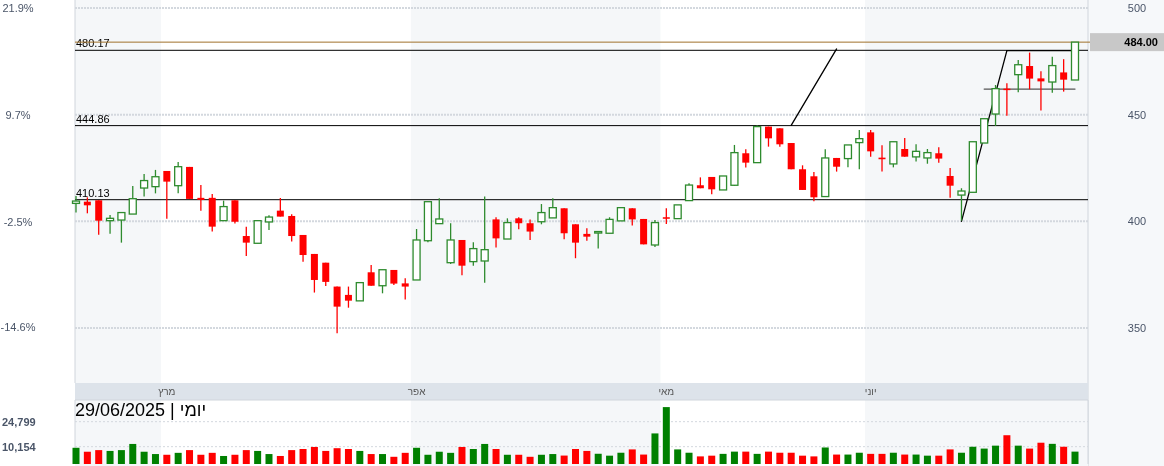 The image size is (1164, 466). I want to click on y2-tick-label: -2.5%, so click(18, 221).